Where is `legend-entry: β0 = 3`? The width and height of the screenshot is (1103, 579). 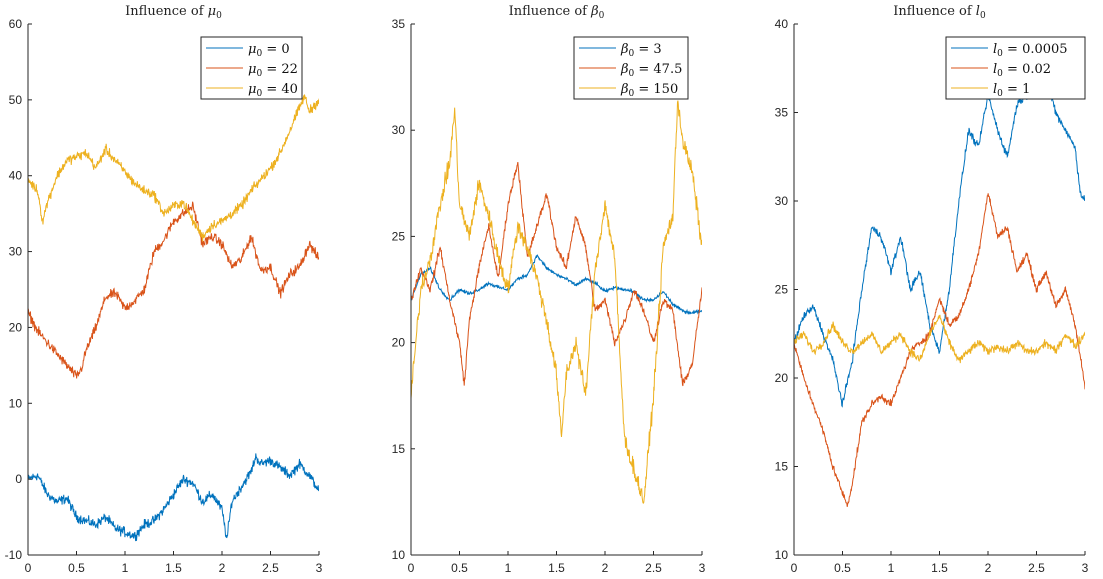 legend-entry: β0 = 3 is located at coordinates (641, 50).